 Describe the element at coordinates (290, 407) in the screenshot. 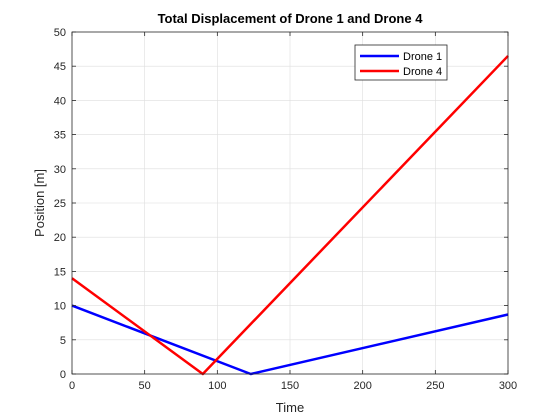

I see `x-axis-title: Time` at that location.